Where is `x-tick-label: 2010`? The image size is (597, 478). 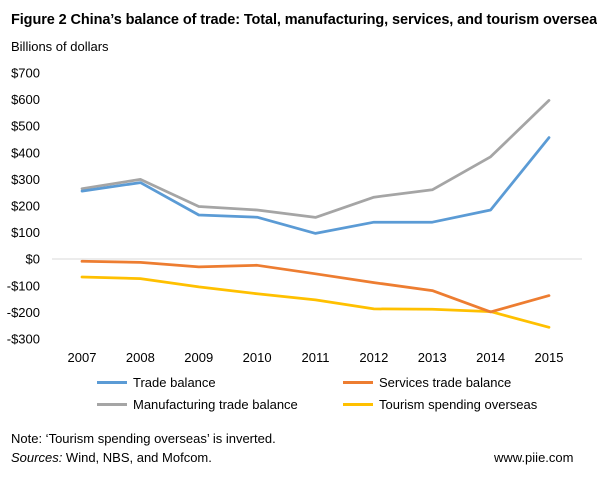 x-tick-label: 2010 is located at coordinates (257, 357).